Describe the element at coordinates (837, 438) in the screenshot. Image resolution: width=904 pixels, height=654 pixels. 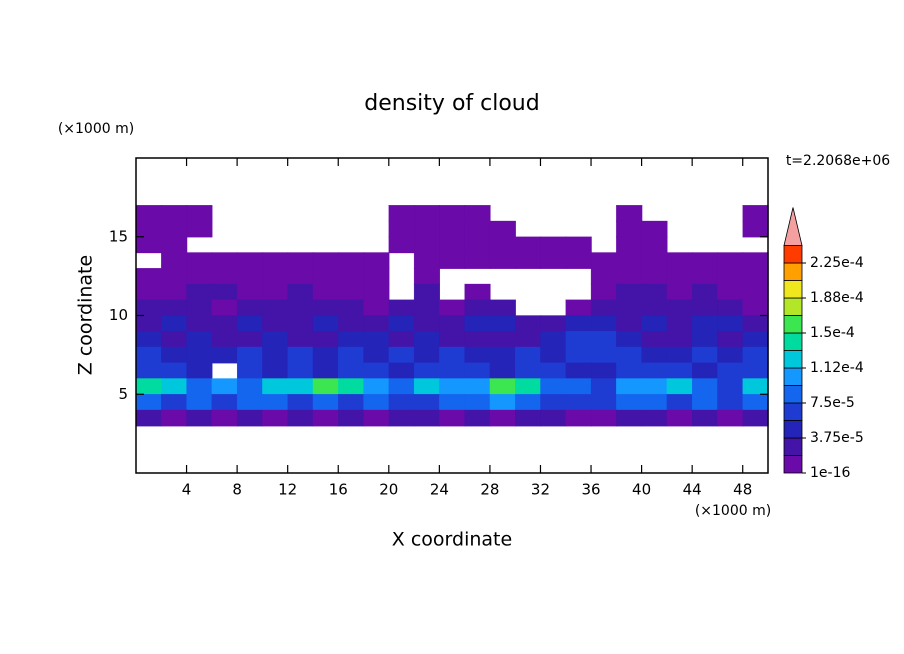
I see `colorbar-tick-label: 3.75e-5` at that location.